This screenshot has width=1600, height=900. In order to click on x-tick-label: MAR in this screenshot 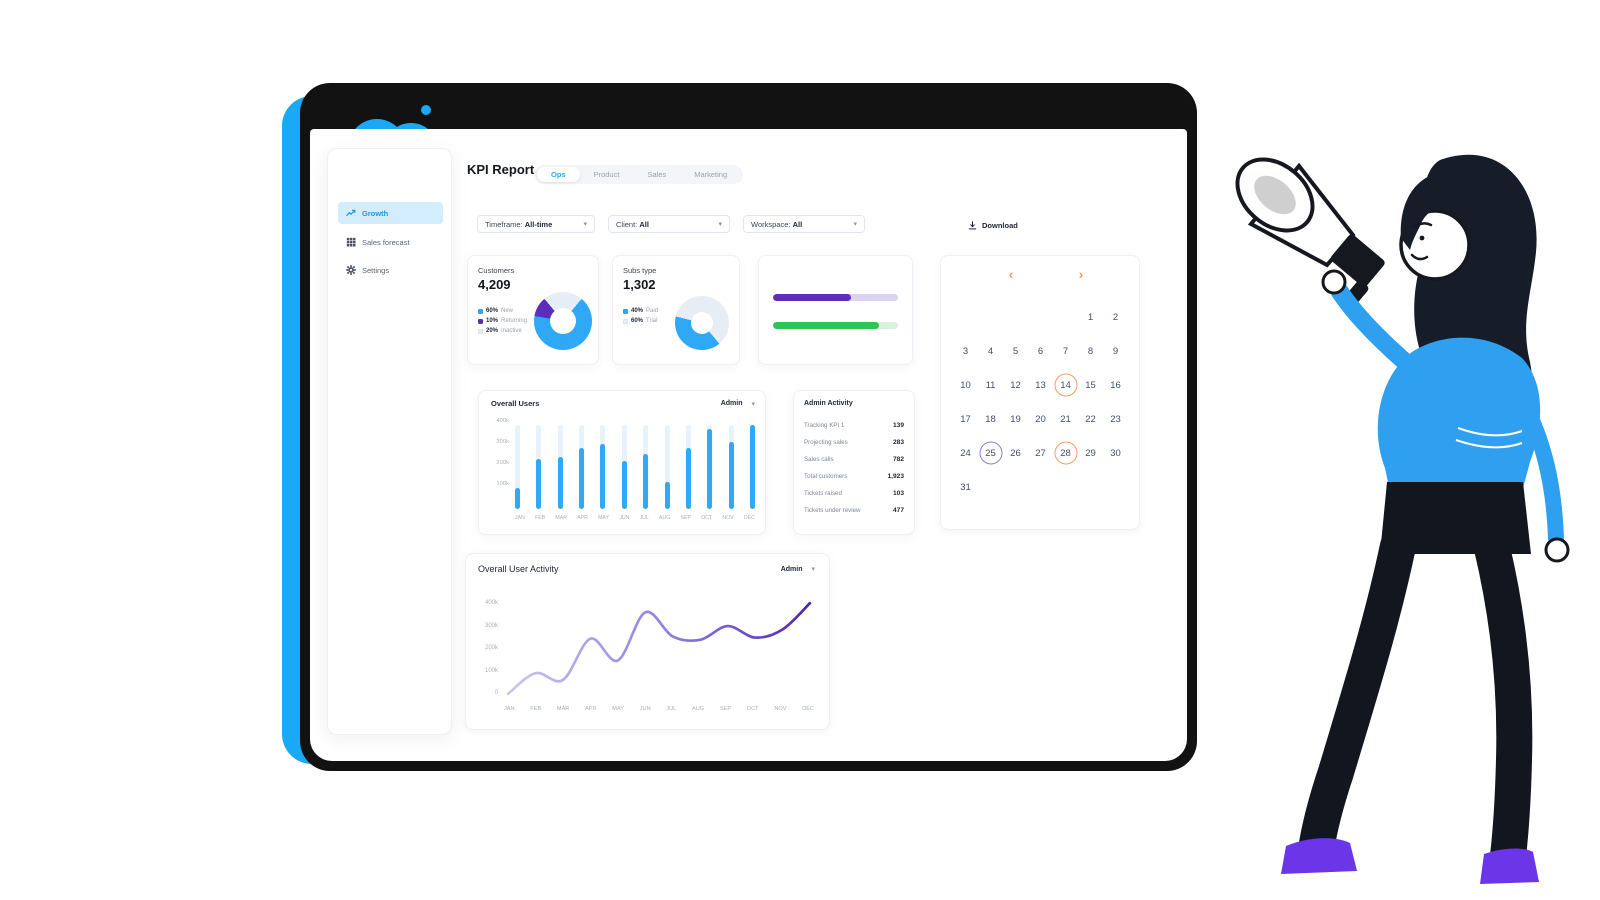, I will do `click(561, 518)`.